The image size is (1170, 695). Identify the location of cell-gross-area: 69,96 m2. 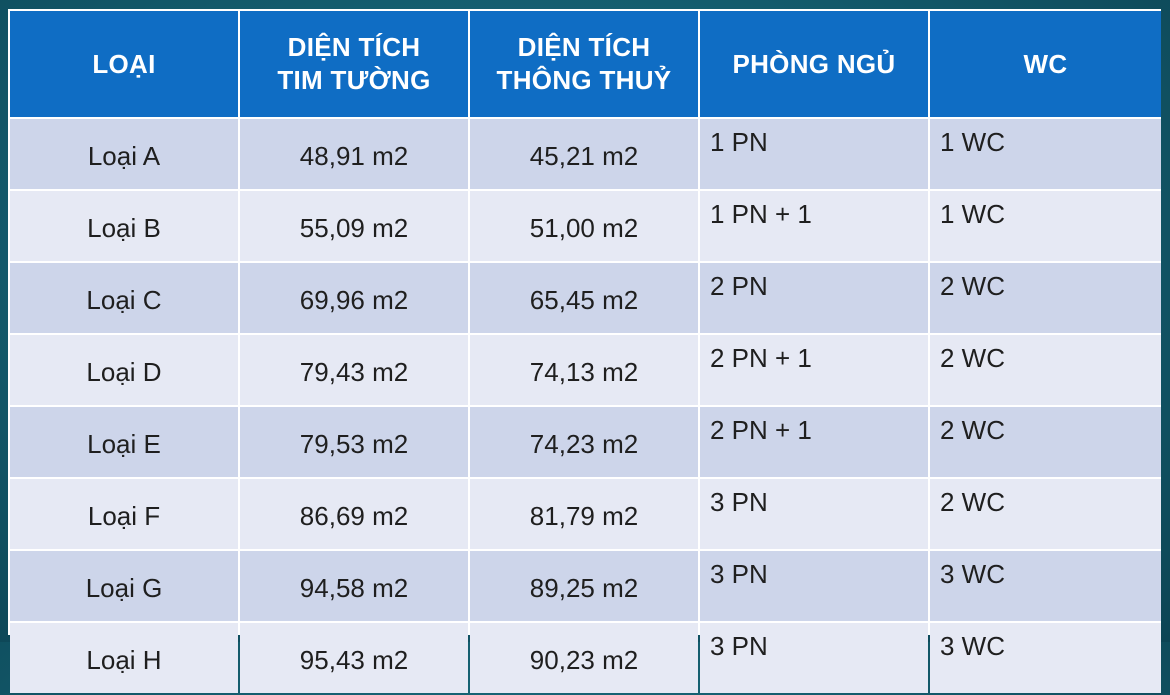
(354, 298).